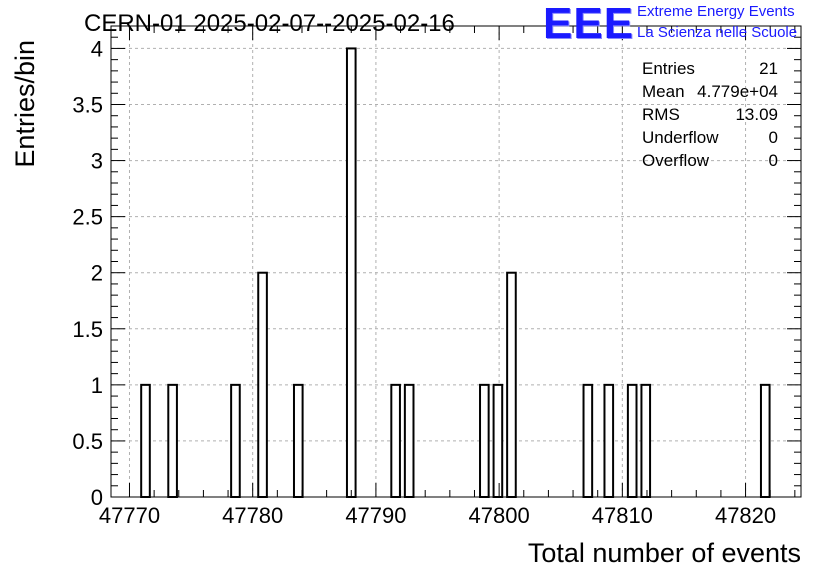 Image resolution: width=836 pixels, height=572 pixels. I want to click on eee-logo: EEE, so click(589, 24).